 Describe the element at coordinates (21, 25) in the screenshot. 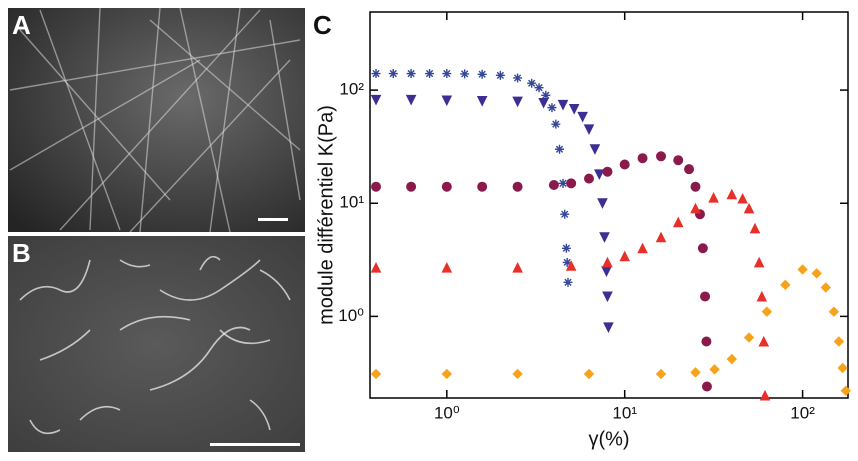

I see `panel-label: A` at that location.